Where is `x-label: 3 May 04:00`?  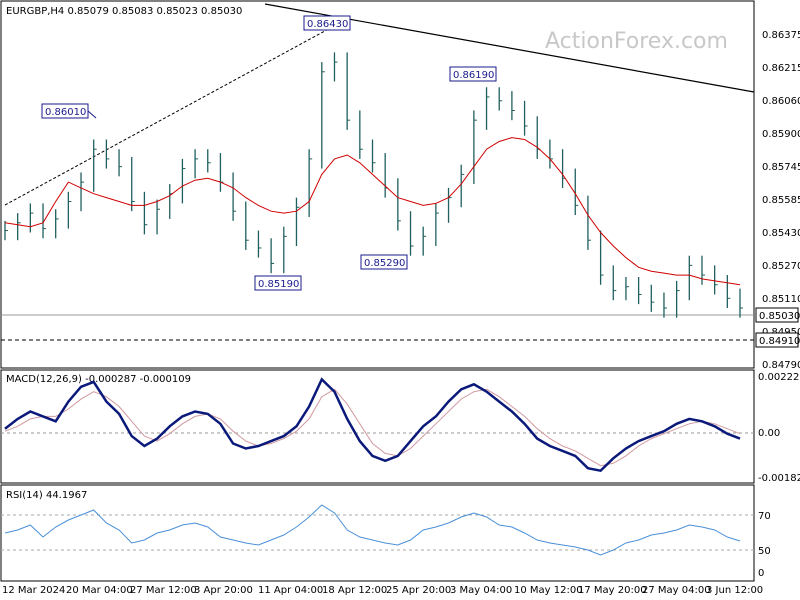 x-label: 3 May 04:00 is located at coordinates (481, 590).